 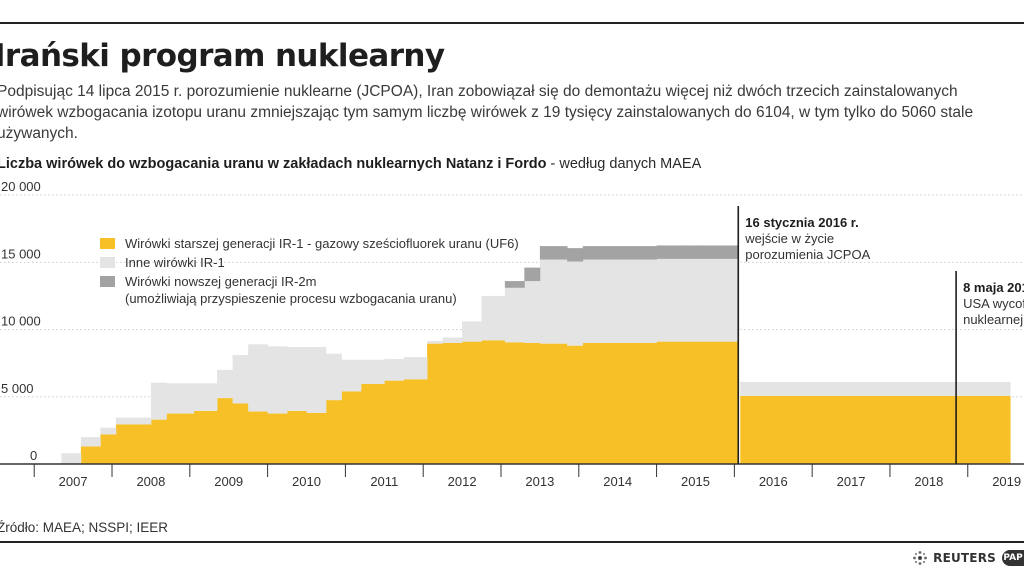 I want to click on post-deal-area-ir1-other, so click(x=875, y=388).